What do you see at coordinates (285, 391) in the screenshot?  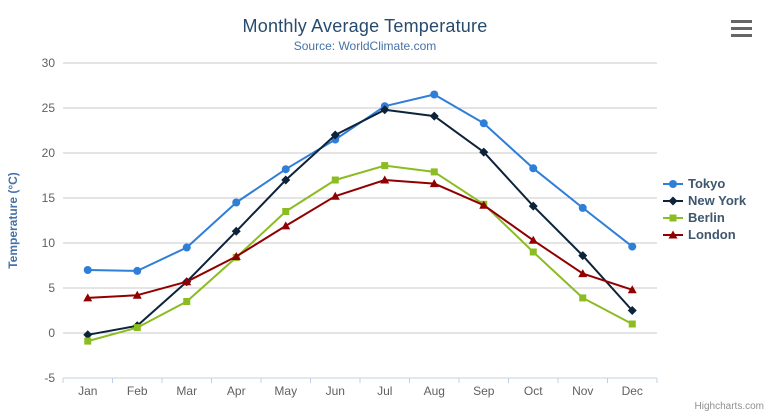 I see `x-axis-label: May` at bounding box center [285, 391].